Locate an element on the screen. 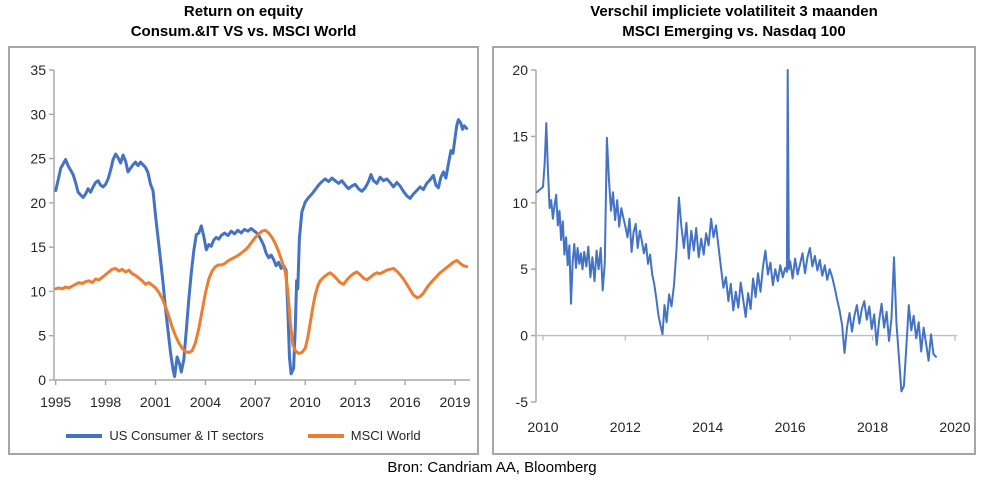 This screenshot has width=984, height=487. x-tick-label: 2019 is located at coordinates (454, 402).